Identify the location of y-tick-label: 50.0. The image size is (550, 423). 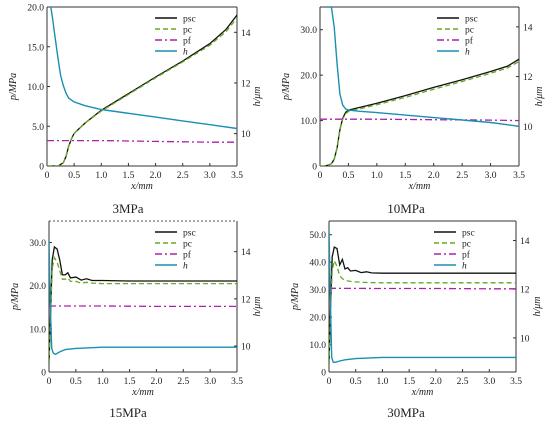
(317, 236).